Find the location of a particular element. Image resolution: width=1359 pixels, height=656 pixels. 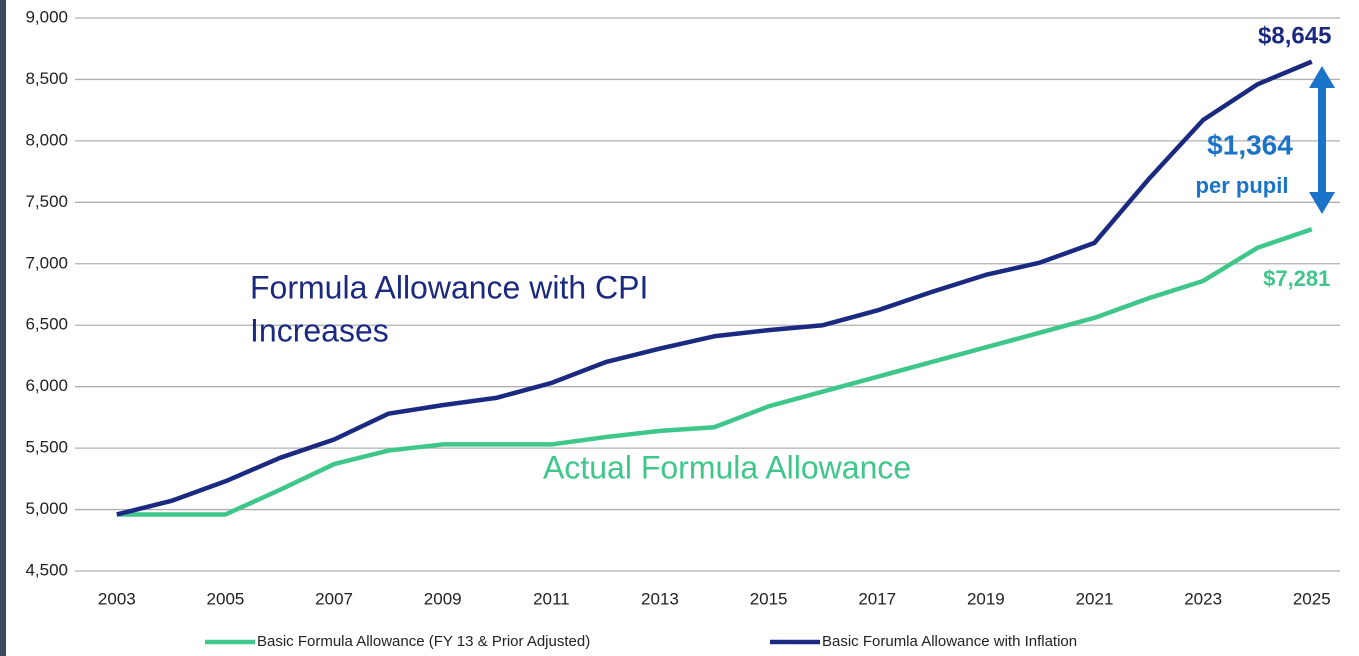

x-tick-label: 2019 is located at coordinates (986, 598).